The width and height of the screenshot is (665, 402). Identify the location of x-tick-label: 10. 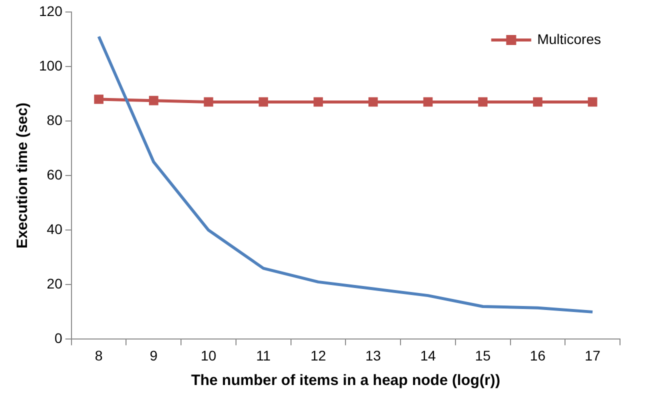
(208, 355).